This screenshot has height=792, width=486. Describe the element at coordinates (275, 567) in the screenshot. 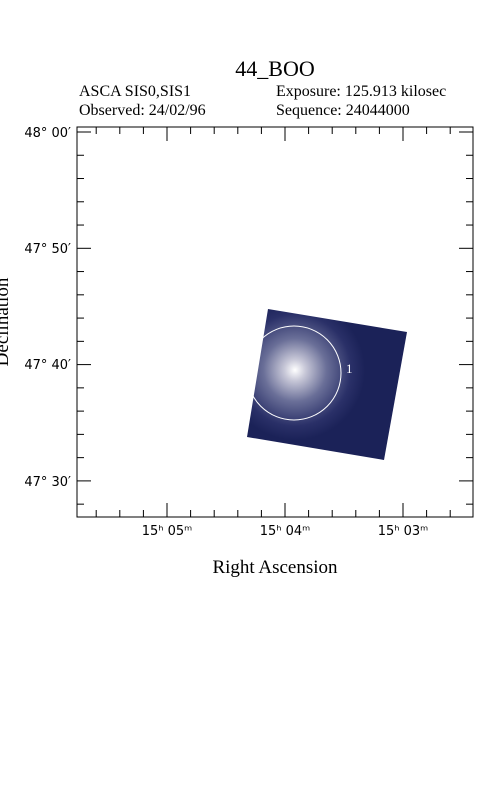

I see `x-axis-label: Right Ascension` at that location.